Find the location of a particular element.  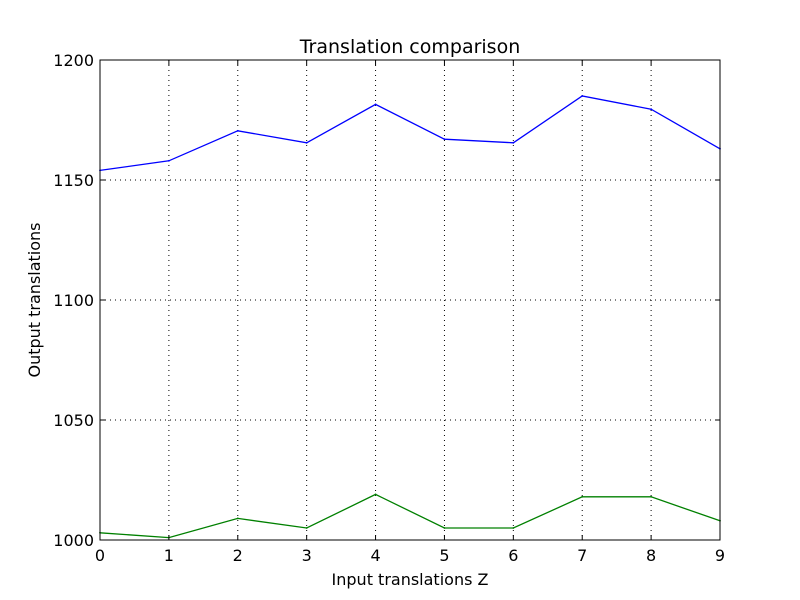

y-tick-labels: 1000 1050 1100 1150 1200 is located at coordinates (73, 300).